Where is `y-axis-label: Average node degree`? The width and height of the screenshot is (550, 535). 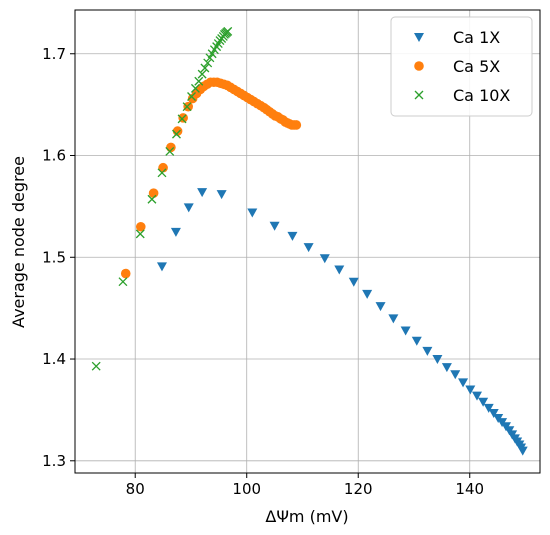
y-axis-label: Average node degree is located at coordinates (18, 242).